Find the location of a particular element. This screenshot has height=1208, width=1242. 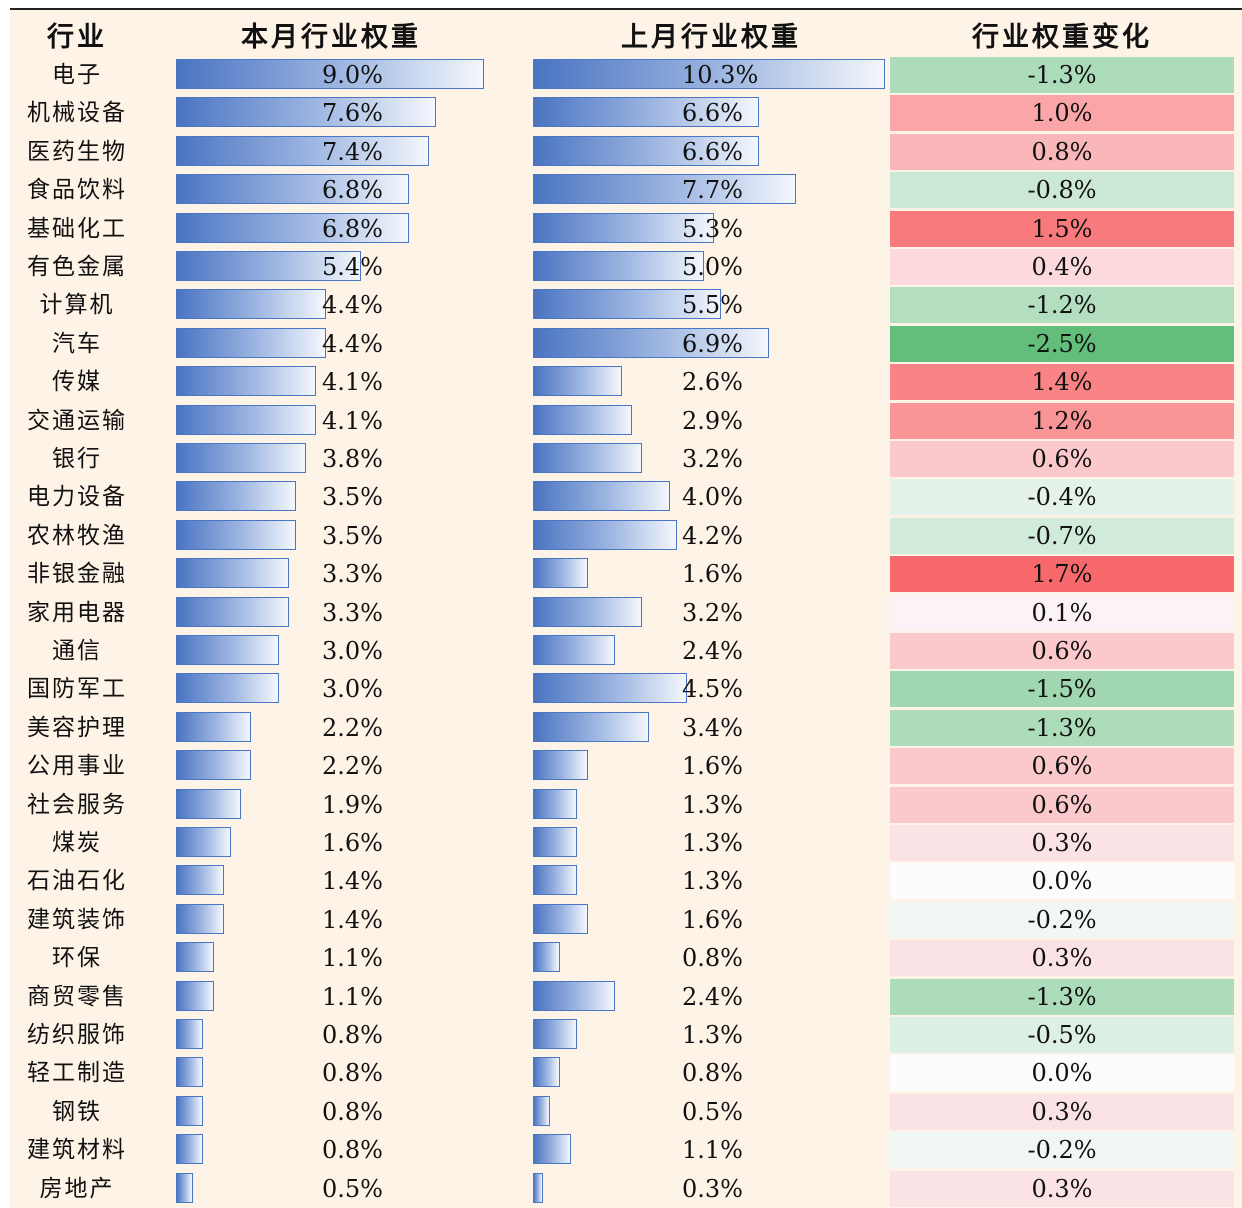

weight-change-cell: -0.8% is located at coordinates (1062, 190).